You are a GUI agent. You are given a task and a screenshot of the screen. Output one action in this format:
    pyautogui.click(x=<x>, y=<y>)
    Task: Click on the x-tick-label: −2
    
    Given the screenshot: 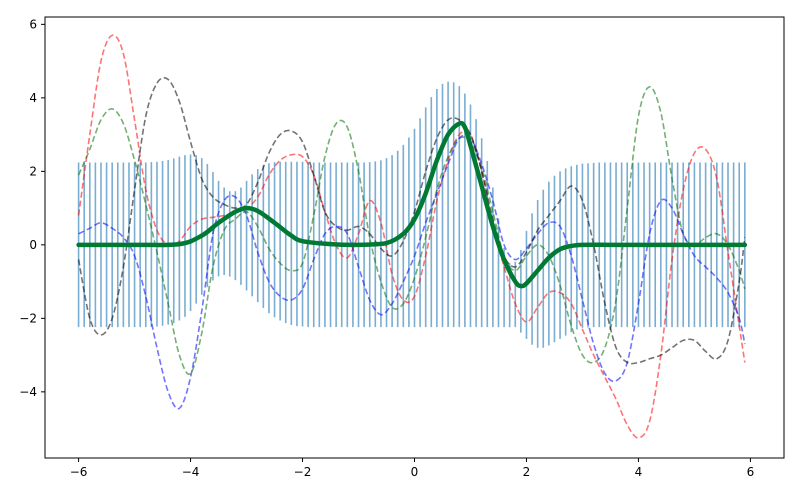 What is the action you would take?
    pyautogui.click(x=303, y=472)
    